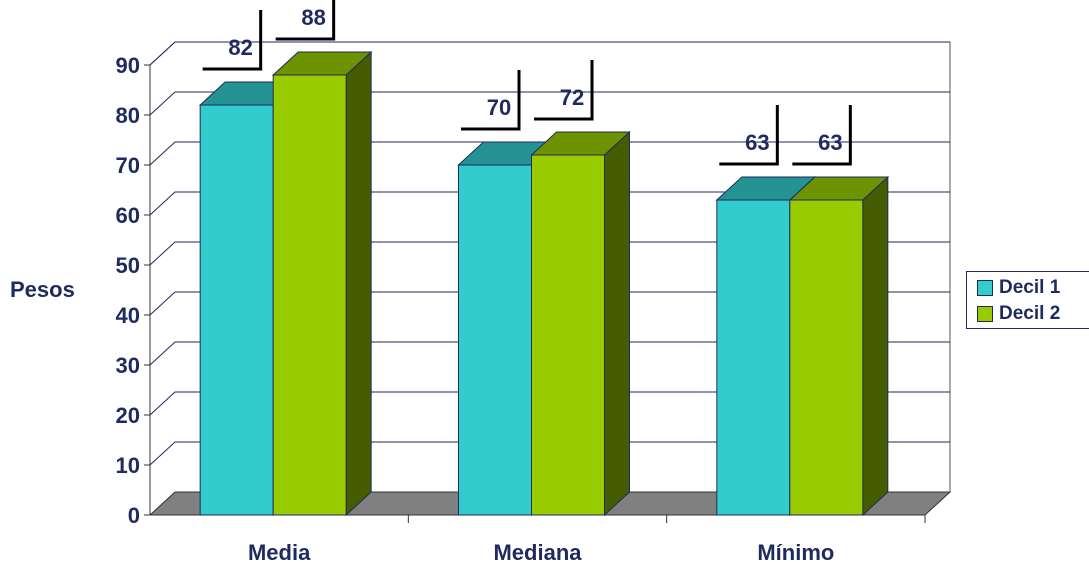 This screenshot has width=1089, height=562. What do you see at coordinates (1030, 313) in the screenshot?
I see `legend-label-decil-2: Decil 2` at bounding box center [1030, 313].